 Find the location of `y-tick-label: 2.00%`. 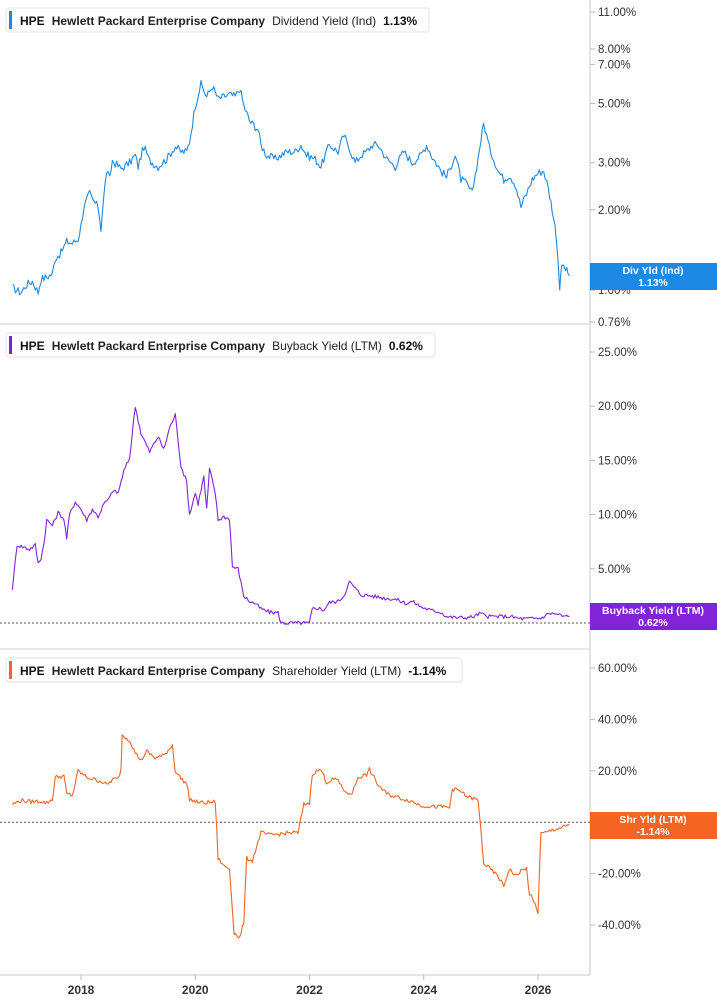

y-tick-label: 2.00% is located at coordinates (614, 211).